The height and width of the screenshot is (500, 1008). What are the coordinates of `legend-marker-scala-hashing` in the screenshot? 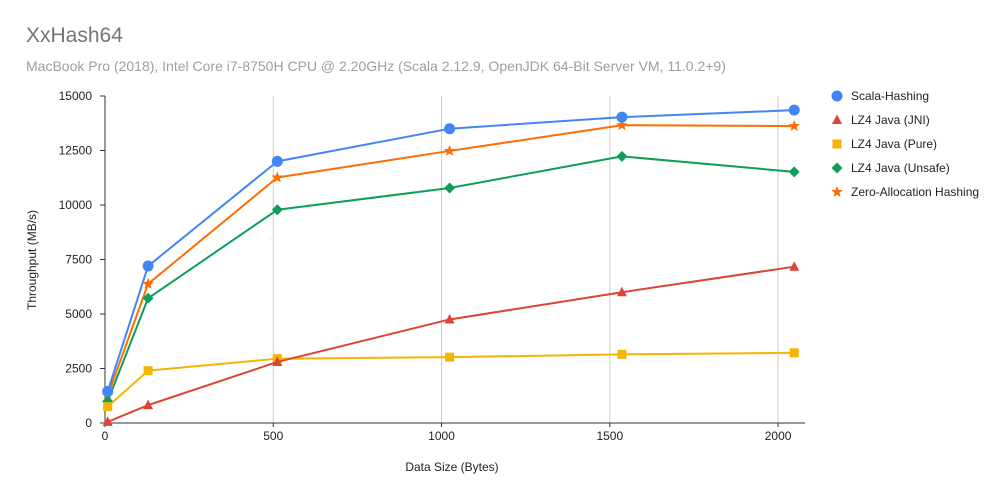 It's located at (837, 96).